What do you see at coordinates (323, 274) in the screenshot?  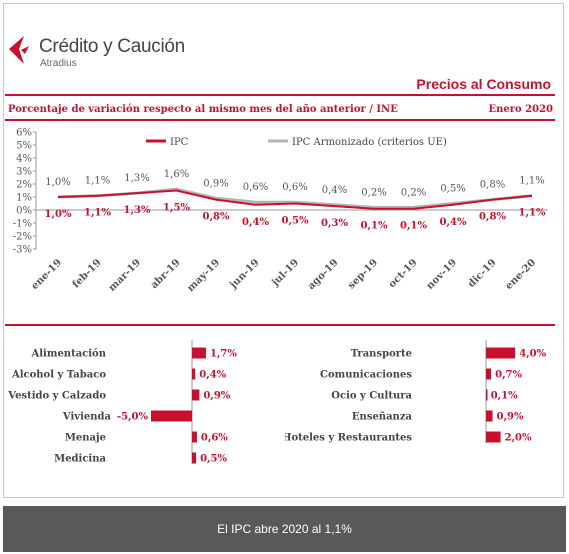 I see `x-tick-label: ago-19` at bounding box center [323, 274].